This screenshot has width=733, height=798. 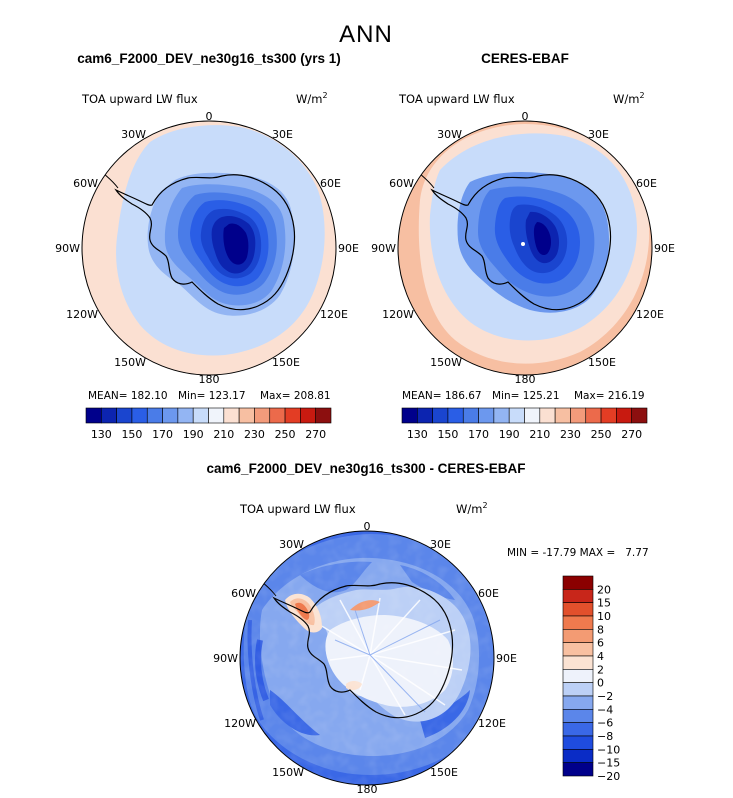 I want to click on south-pole-marker, so click(x=523, y=244).